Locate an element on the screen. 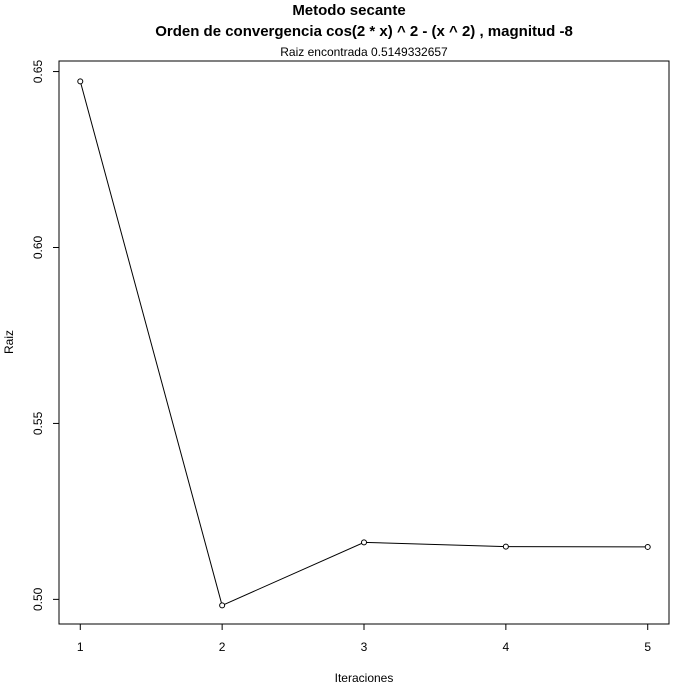 Image resolution: width=700 pixels, height=700 pixels. x-tick-label: 5 is located at coordinates (647, 647).